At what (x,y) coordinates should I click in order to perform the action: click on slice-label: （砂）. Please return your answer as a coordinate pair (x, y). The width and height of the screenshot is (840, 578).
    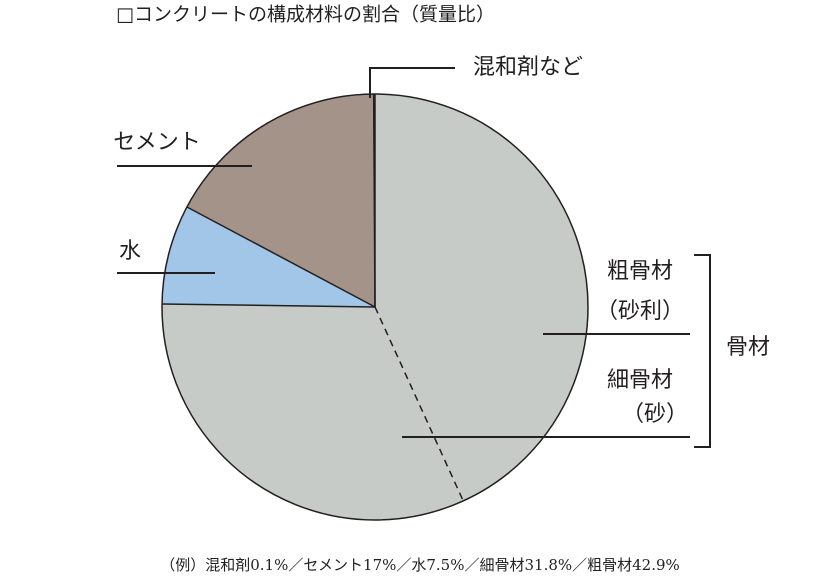
    Looking at the image, I should click on (655, 414).